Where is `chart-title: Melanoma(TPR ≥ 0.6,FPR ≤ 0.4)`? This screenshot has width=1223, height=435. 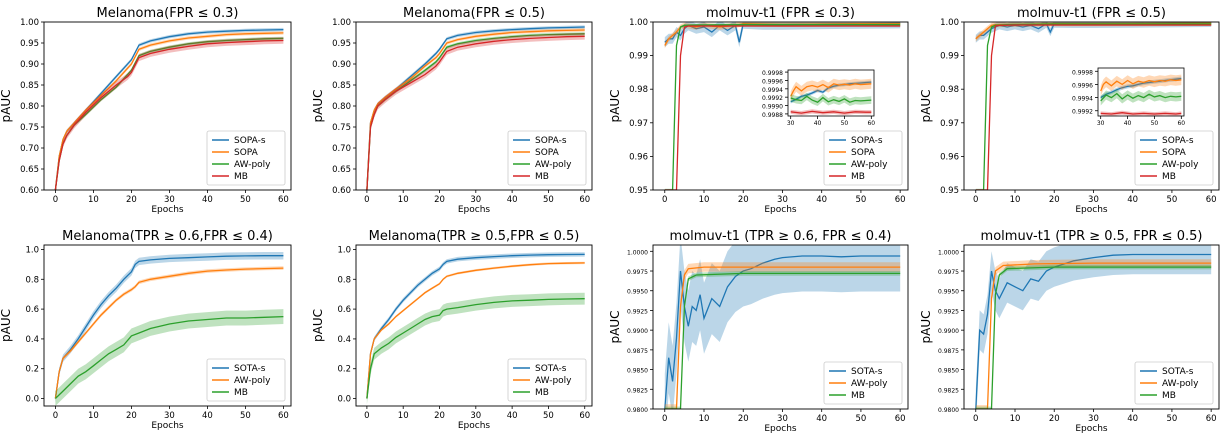
chart-title: Melanoma(TPR ≥ 0.6,FPR ≤ 0.4) is located at coordinates (167, 236).